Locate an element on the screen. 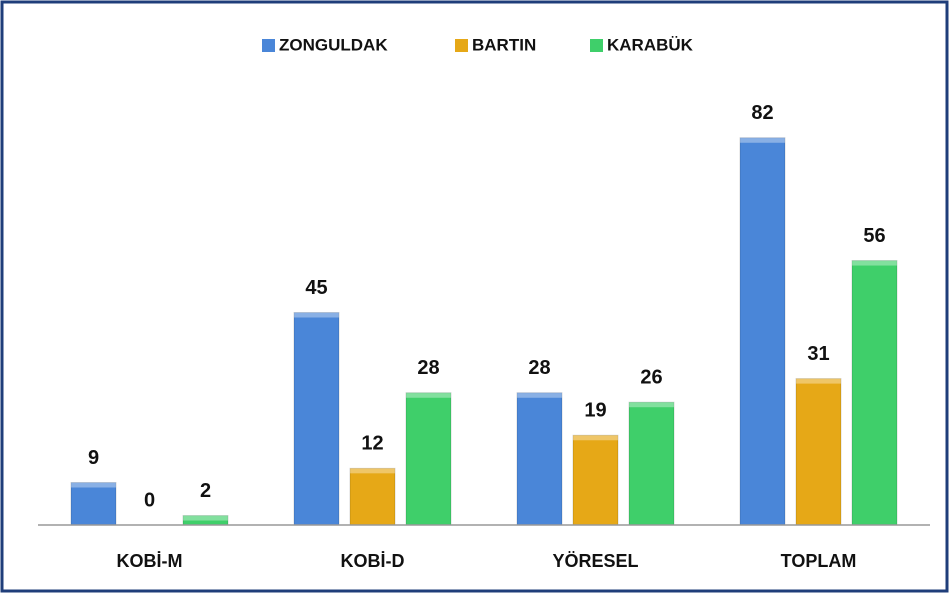  value-label: 19 is located at coordinates (595, 411).